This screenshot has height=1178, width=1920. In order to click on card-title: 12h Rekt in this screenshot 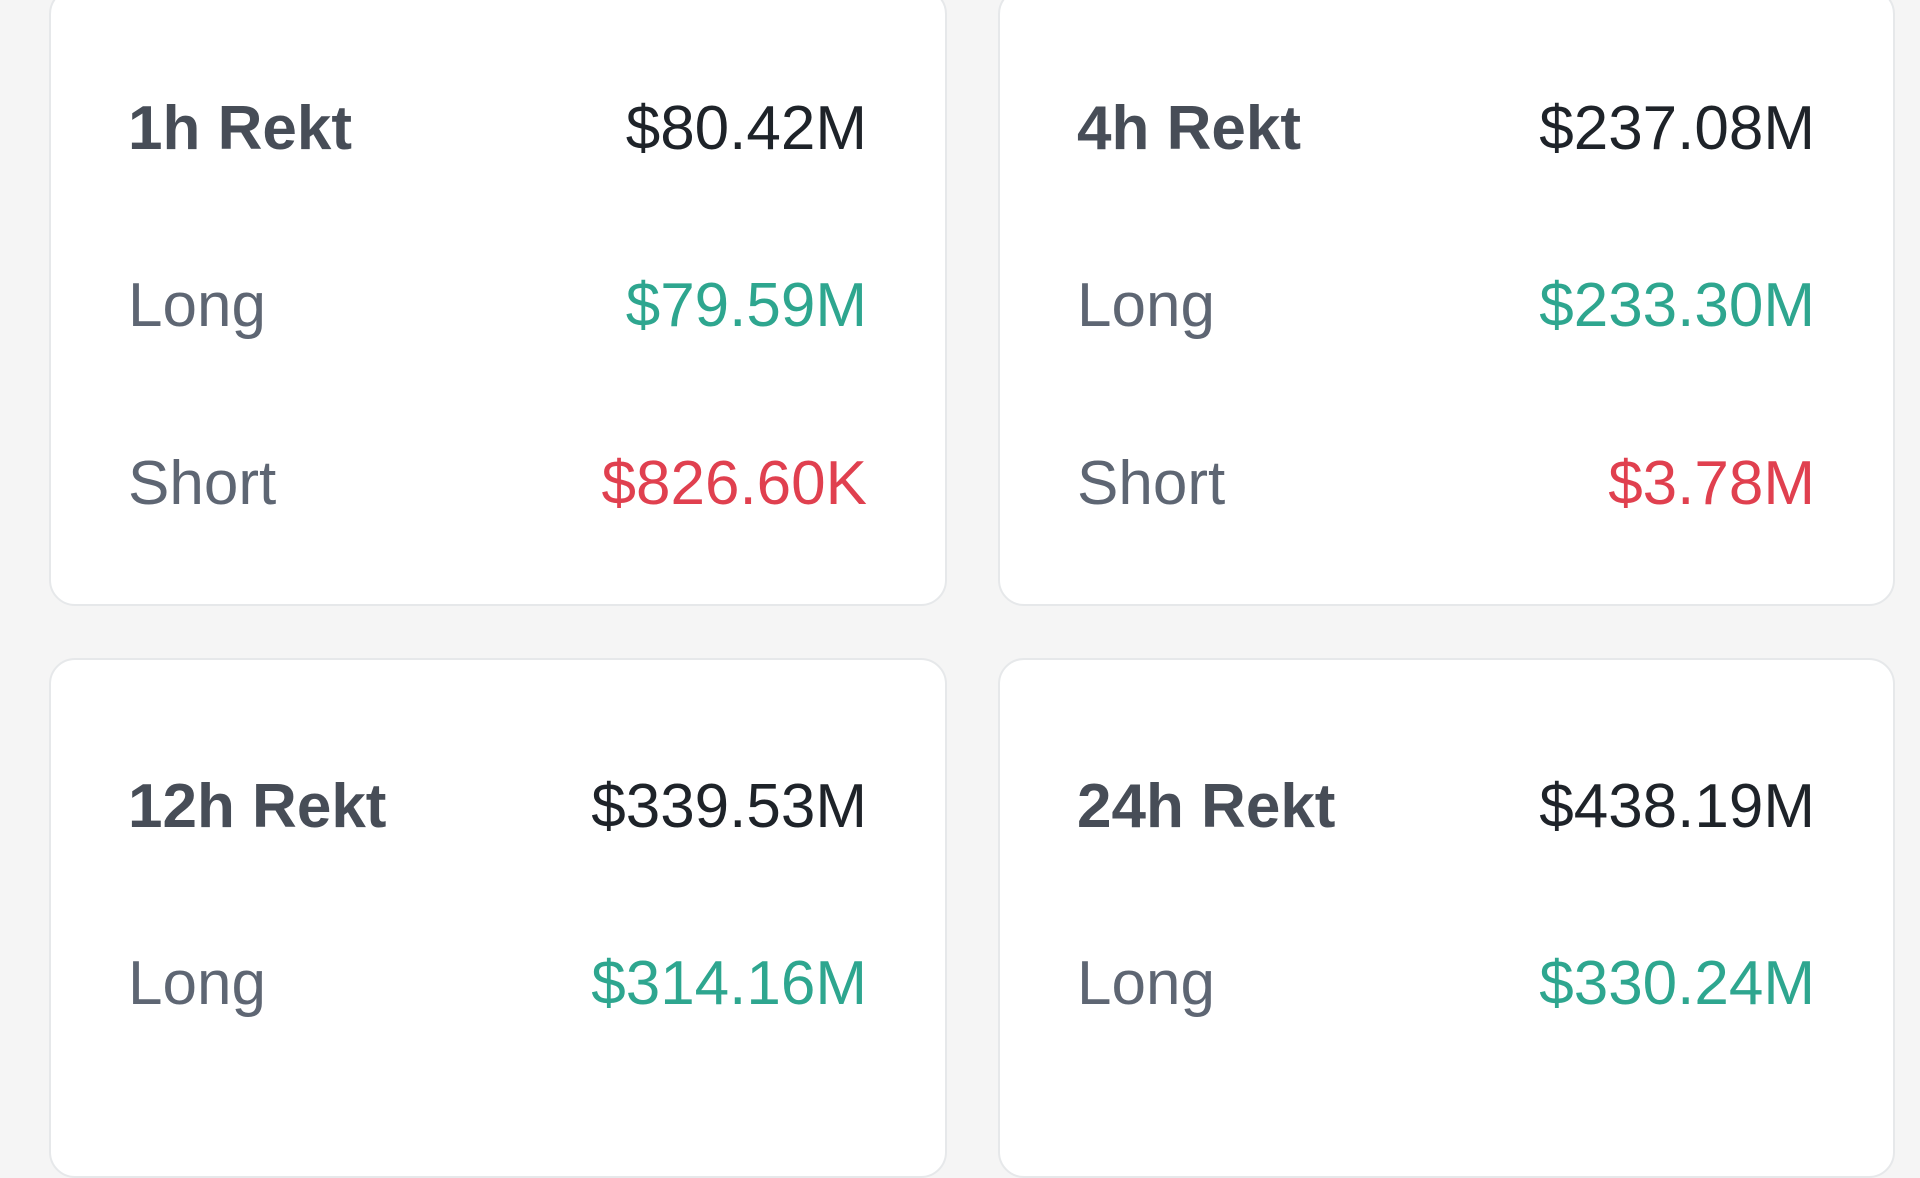, I will do `click(257, 806)`.